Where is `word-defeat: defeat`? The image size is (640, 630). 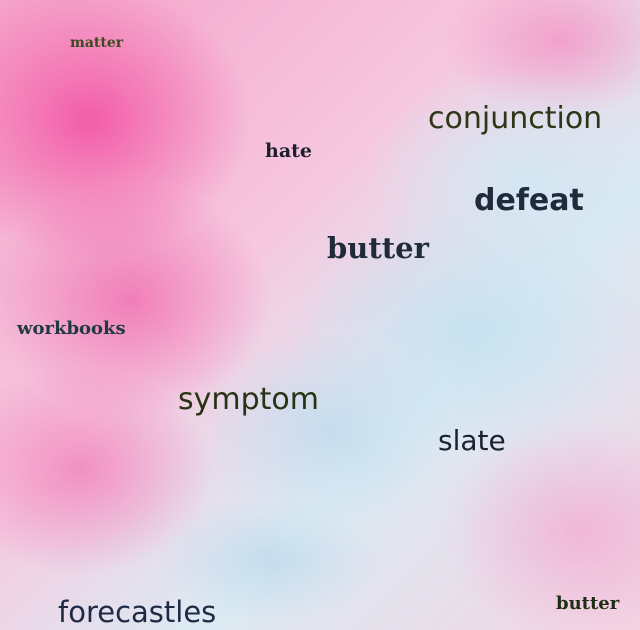
word-defeat: defeat is located at coordinates (529, 200).